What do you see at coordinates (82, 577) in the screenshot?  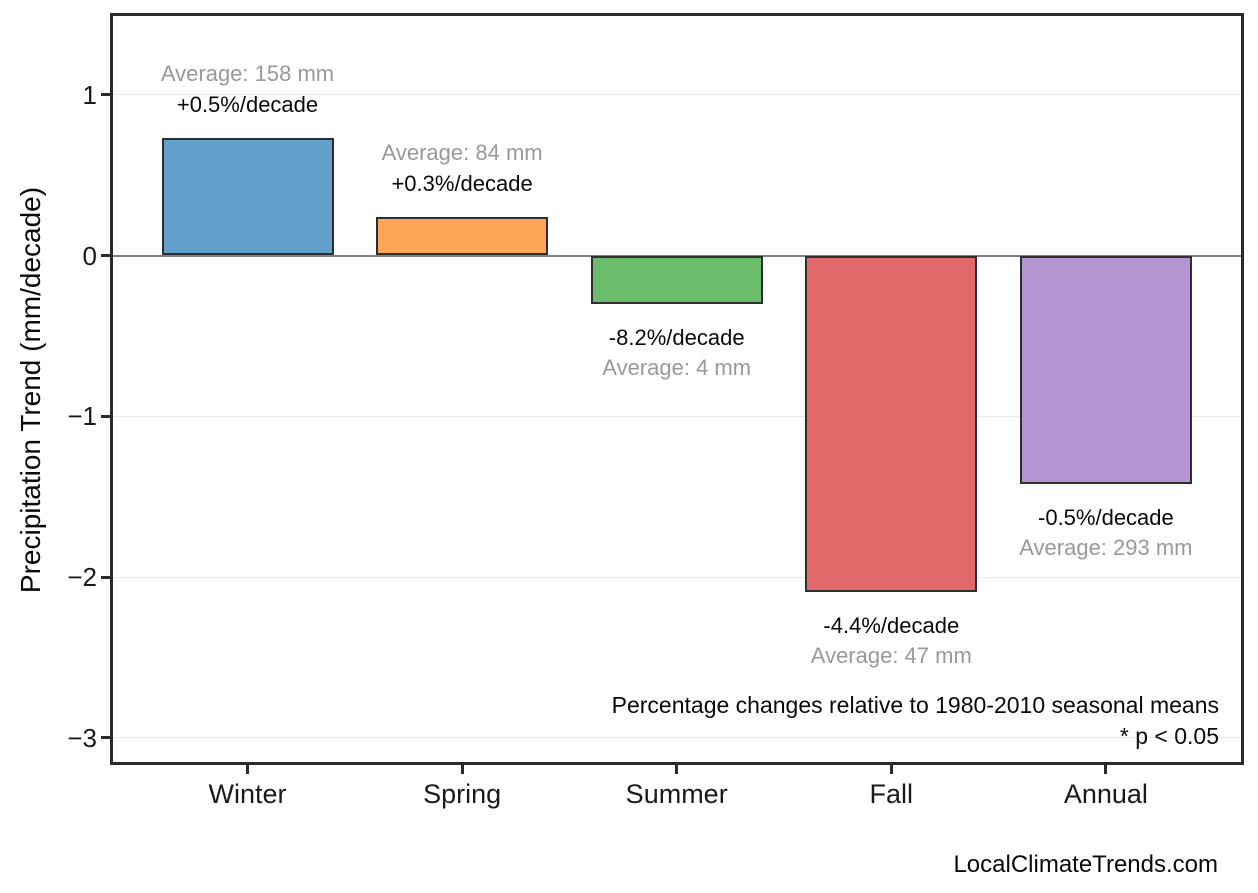 I see `ytick-label--2: −2` at bounding box center [82, 577].